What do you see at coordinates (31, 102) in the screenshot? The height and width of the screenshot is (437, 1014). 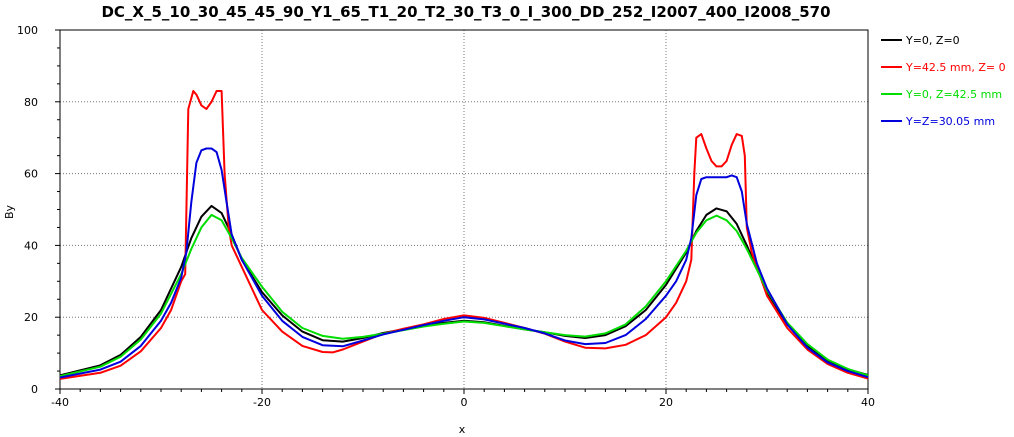 I see `y-tick-label: 80` at bounding box center [31, 102].